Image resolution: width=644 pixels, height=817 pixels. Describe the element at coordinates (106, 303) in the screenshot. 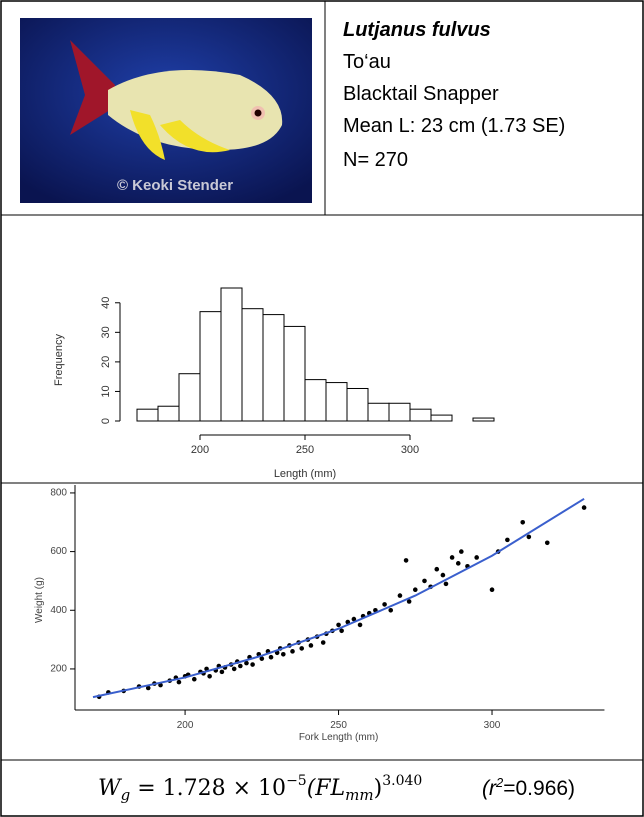

I see `y-tick-label: 40` at that location.